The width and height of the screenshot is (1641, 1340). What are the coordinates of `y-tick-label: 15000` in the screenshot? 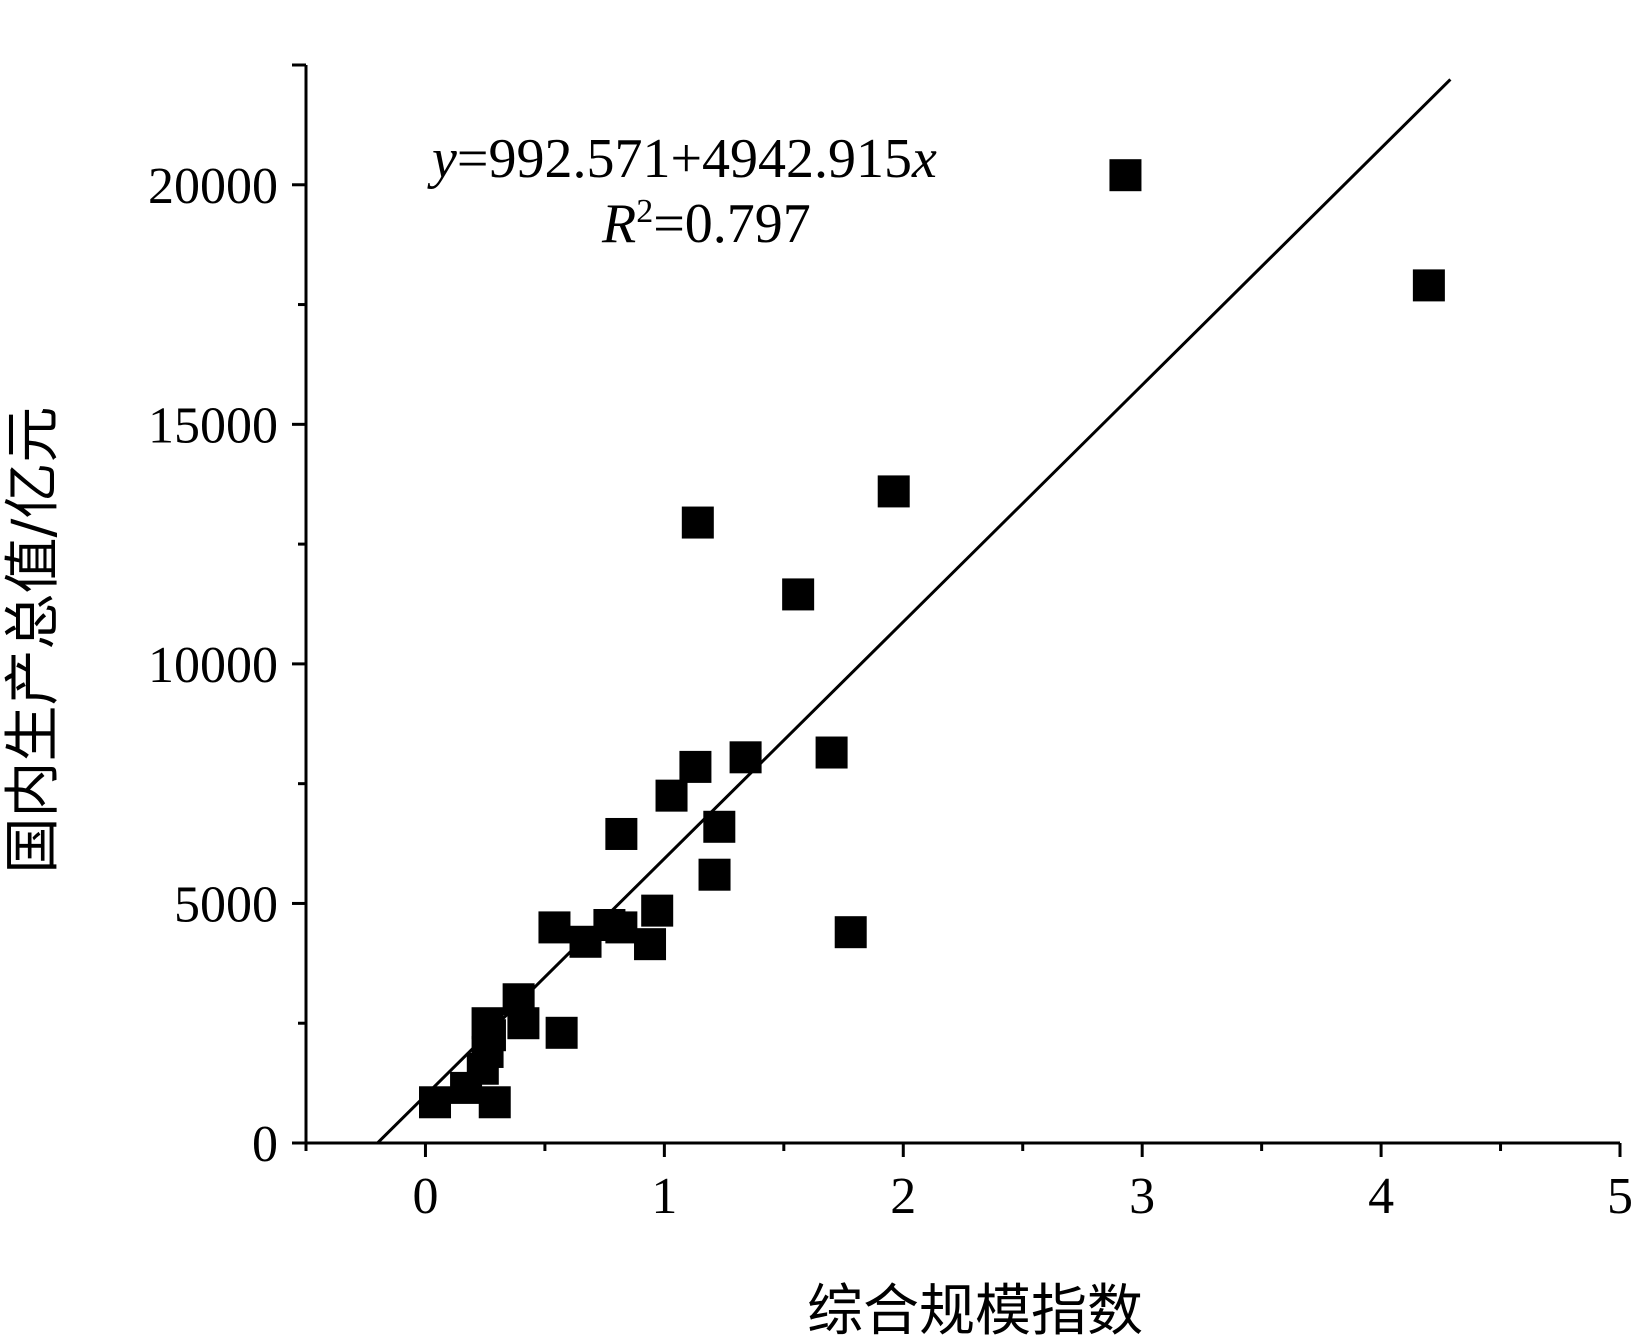 It's located at (213, 425).